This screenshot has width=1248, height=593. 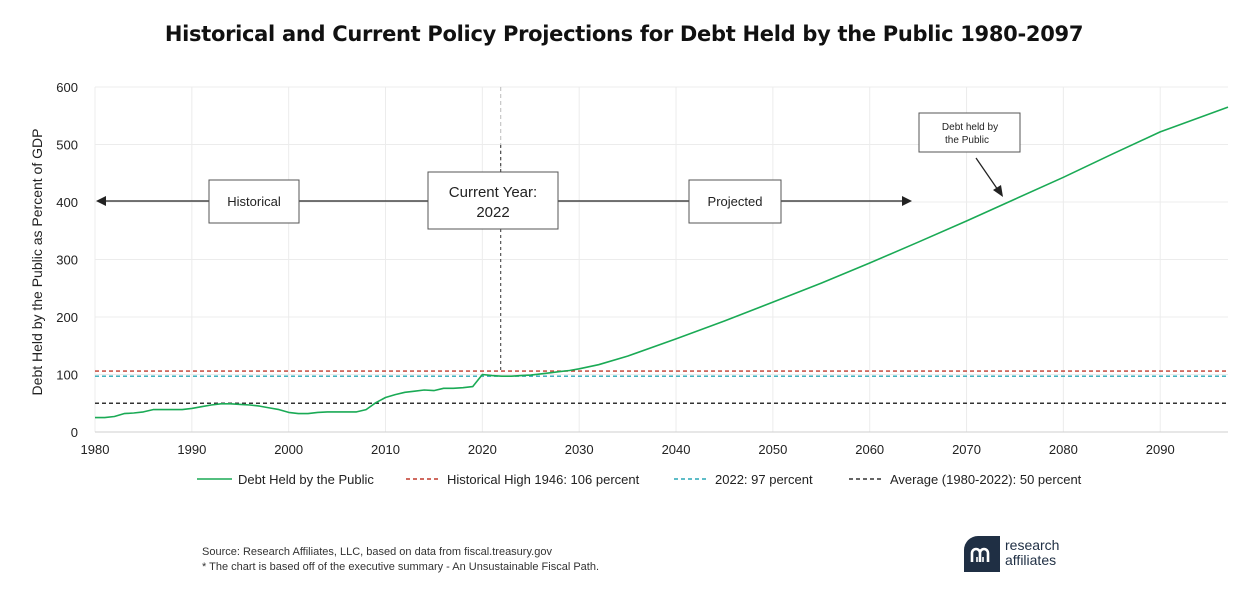 I want to click on callout-line1: Debt held by, so click(x=970, y=127).